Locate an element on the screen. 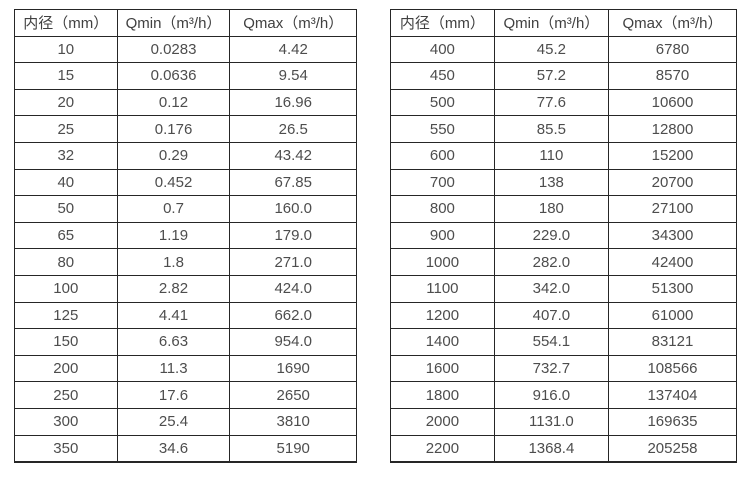  table-cell: 15 is located at coordinates (66, 76).